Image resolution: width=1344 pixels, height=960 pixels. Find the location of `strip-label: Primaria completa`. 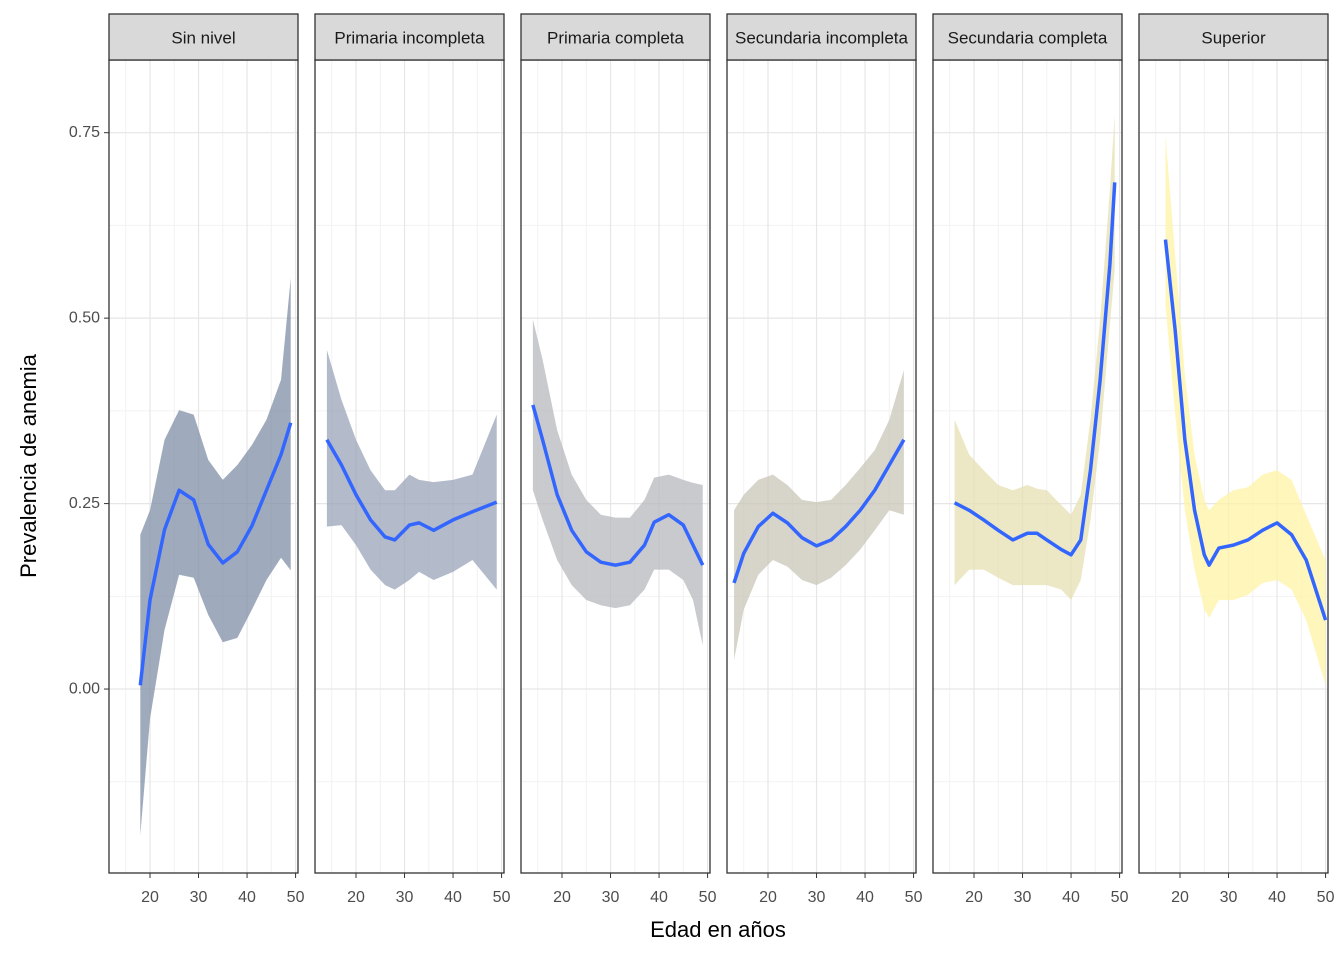

strip-label: Primaria completa is located at coordinates (616, 37).